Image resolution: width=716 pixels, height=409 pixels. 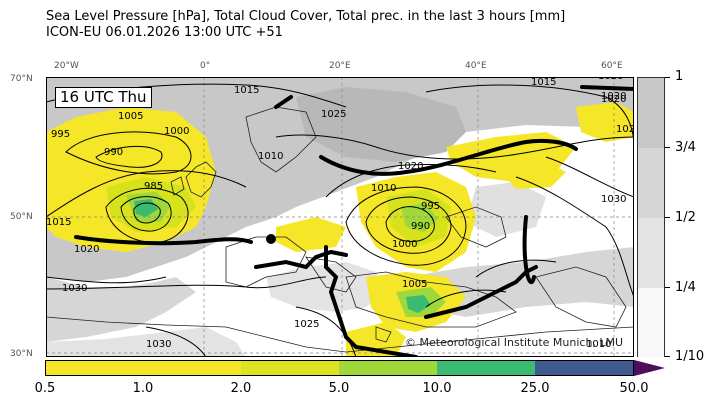 I want to click on lon-label: 40°E, so click(x=476, y=66).